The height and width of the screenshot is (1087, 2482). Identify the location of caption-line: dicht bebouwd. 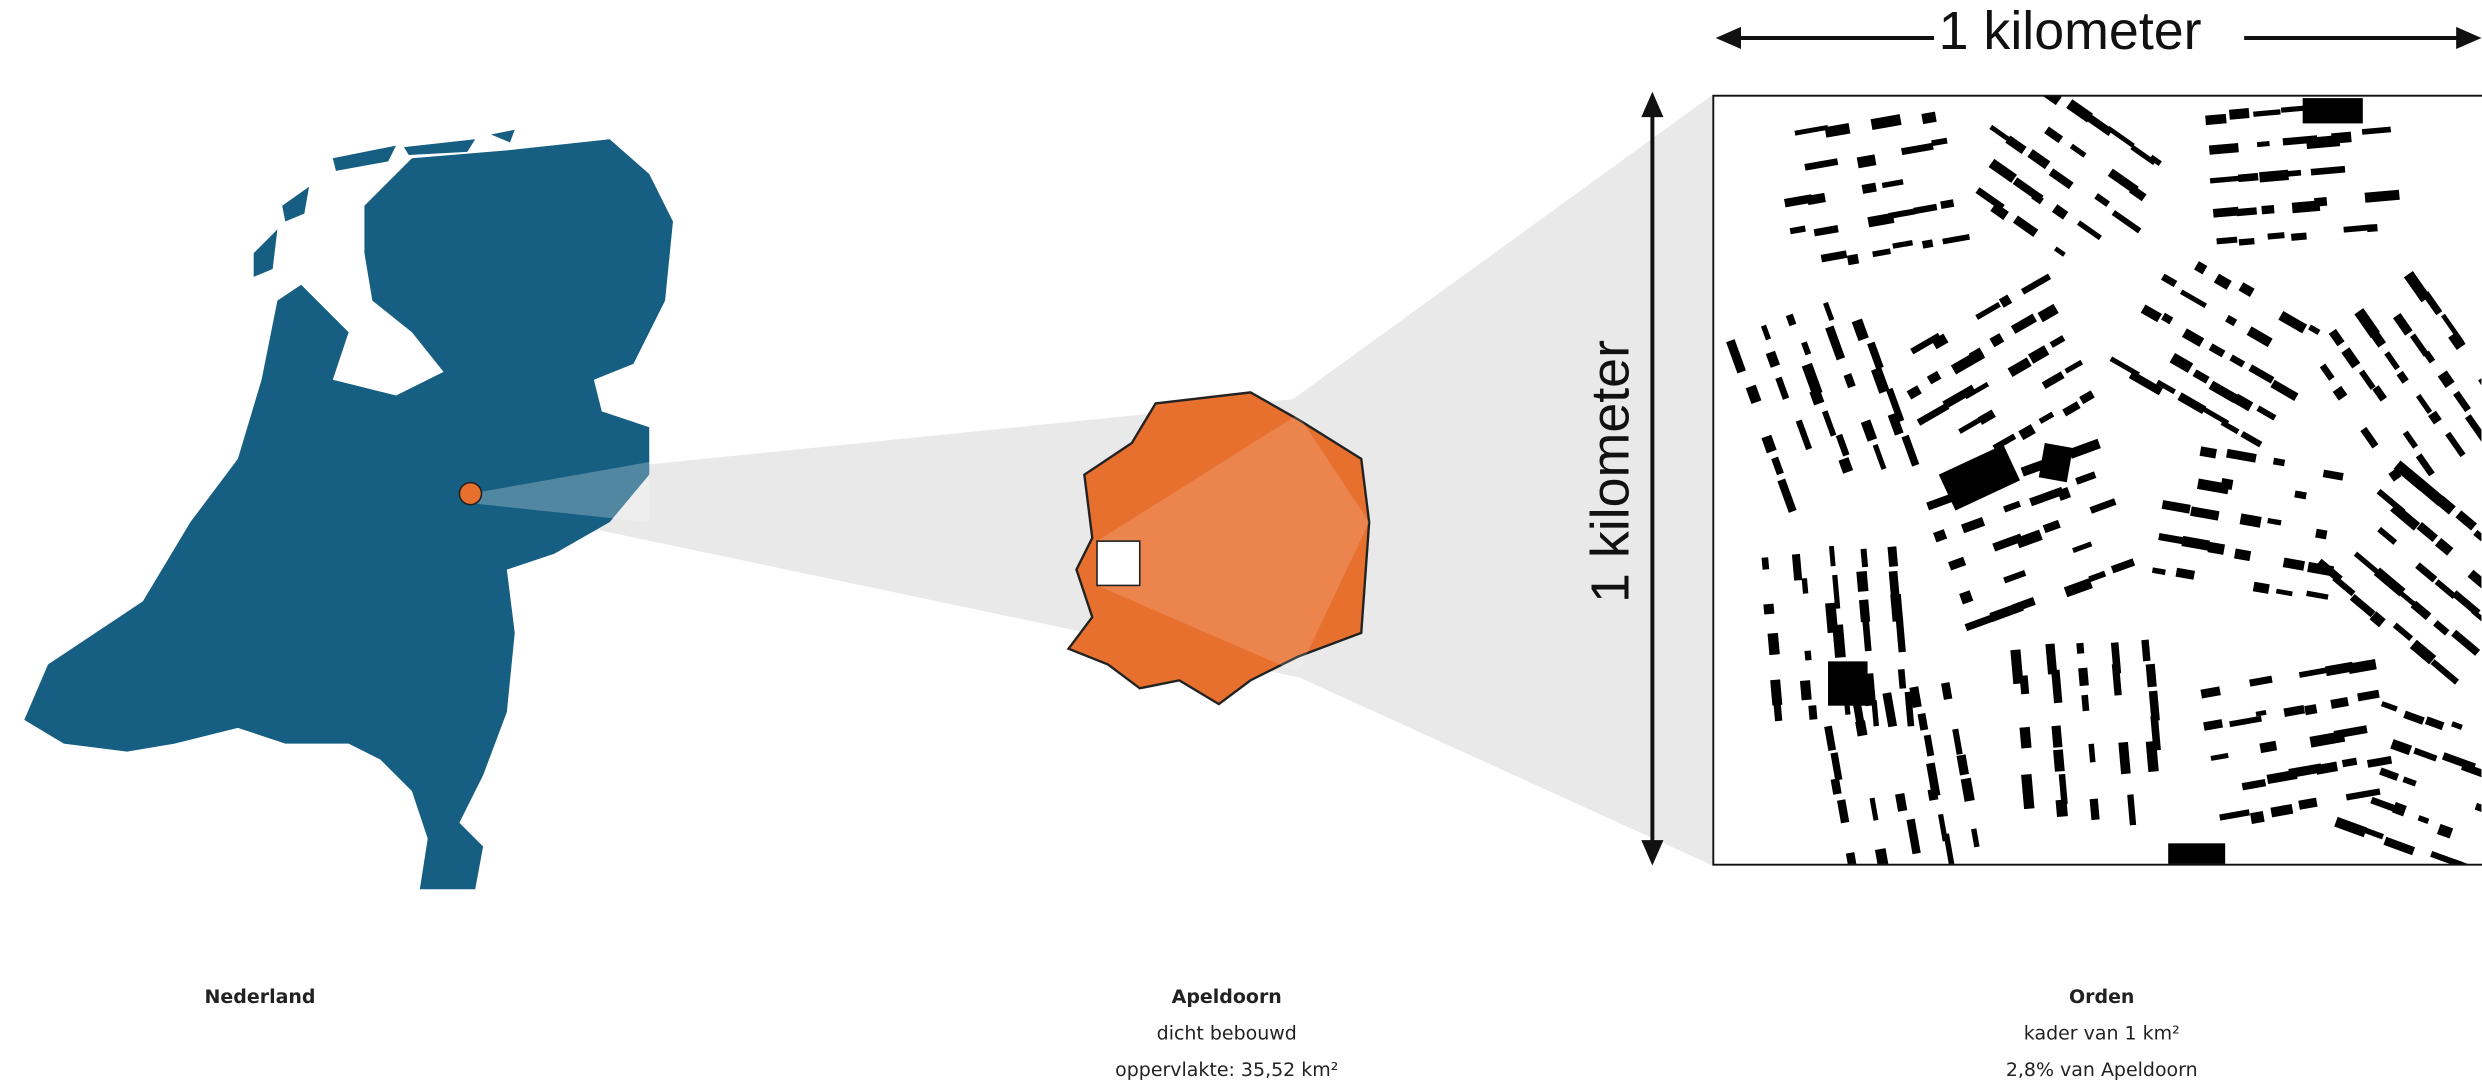
(1227, 1034).